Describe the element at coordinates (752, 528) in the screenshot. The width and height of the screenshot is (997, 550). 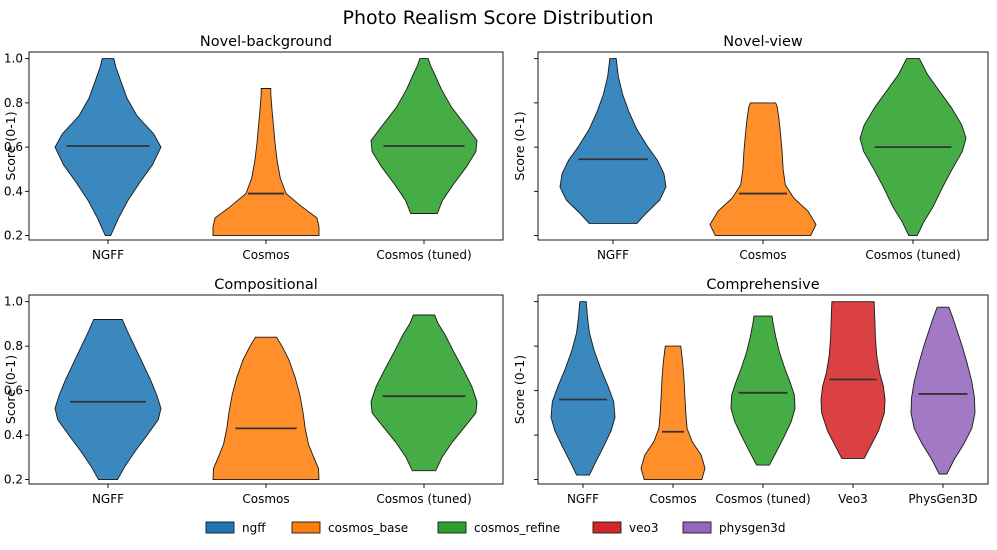
I see `legend-label: physgen3d` at that location.